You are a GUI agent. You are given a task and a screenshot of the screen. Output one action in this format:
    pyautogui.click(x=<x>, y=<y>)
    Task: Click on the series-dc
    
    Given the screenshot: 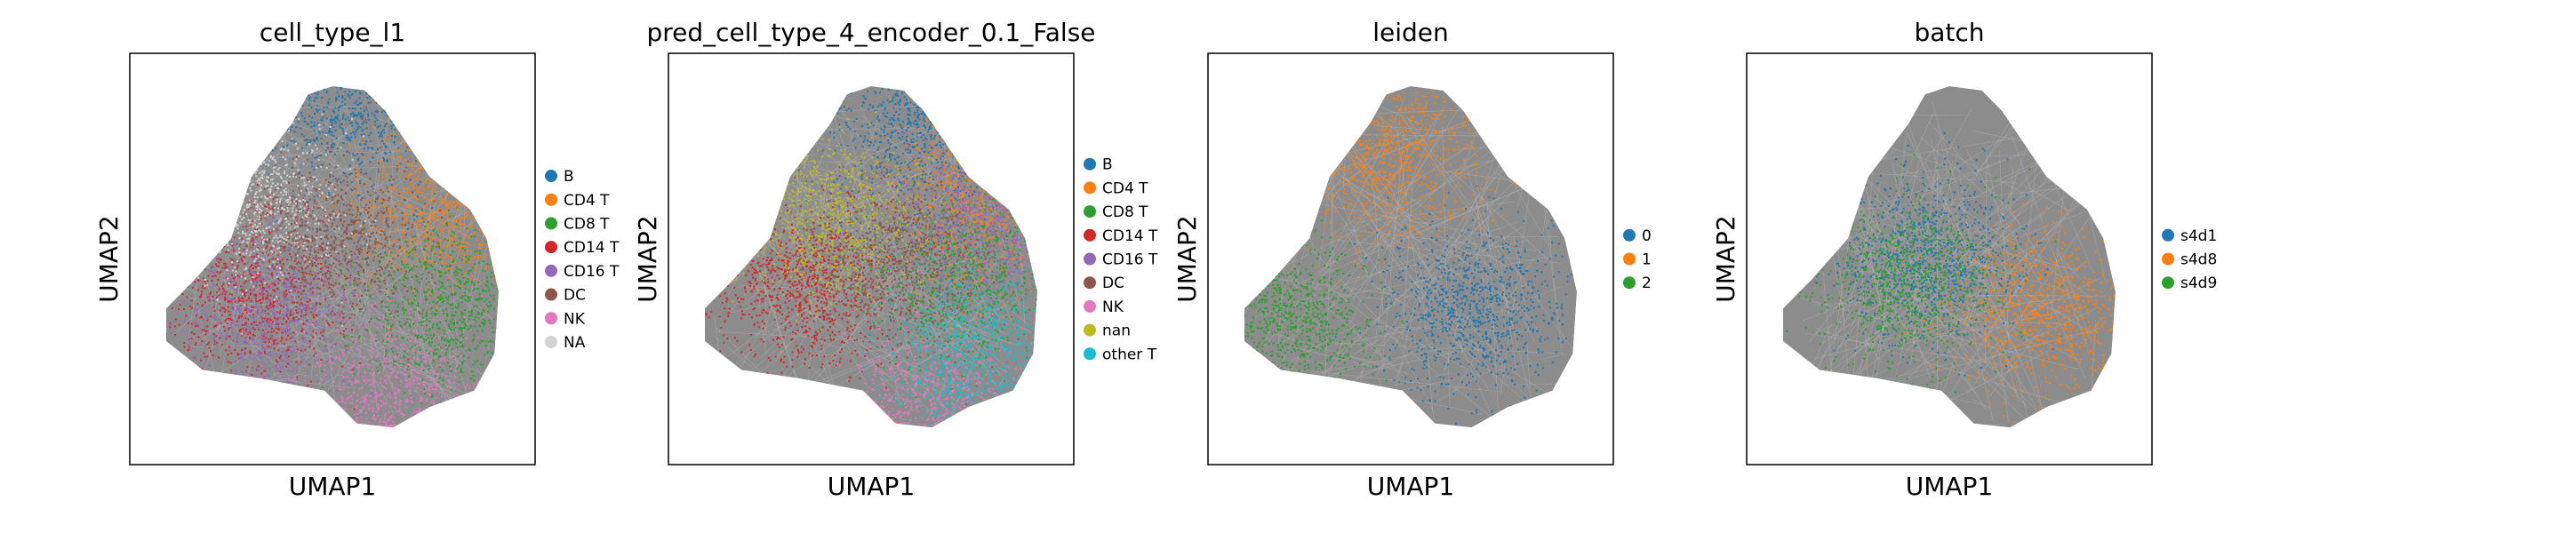 What is the action you would take?
    pyautogui.click(x=322, y=246)
    